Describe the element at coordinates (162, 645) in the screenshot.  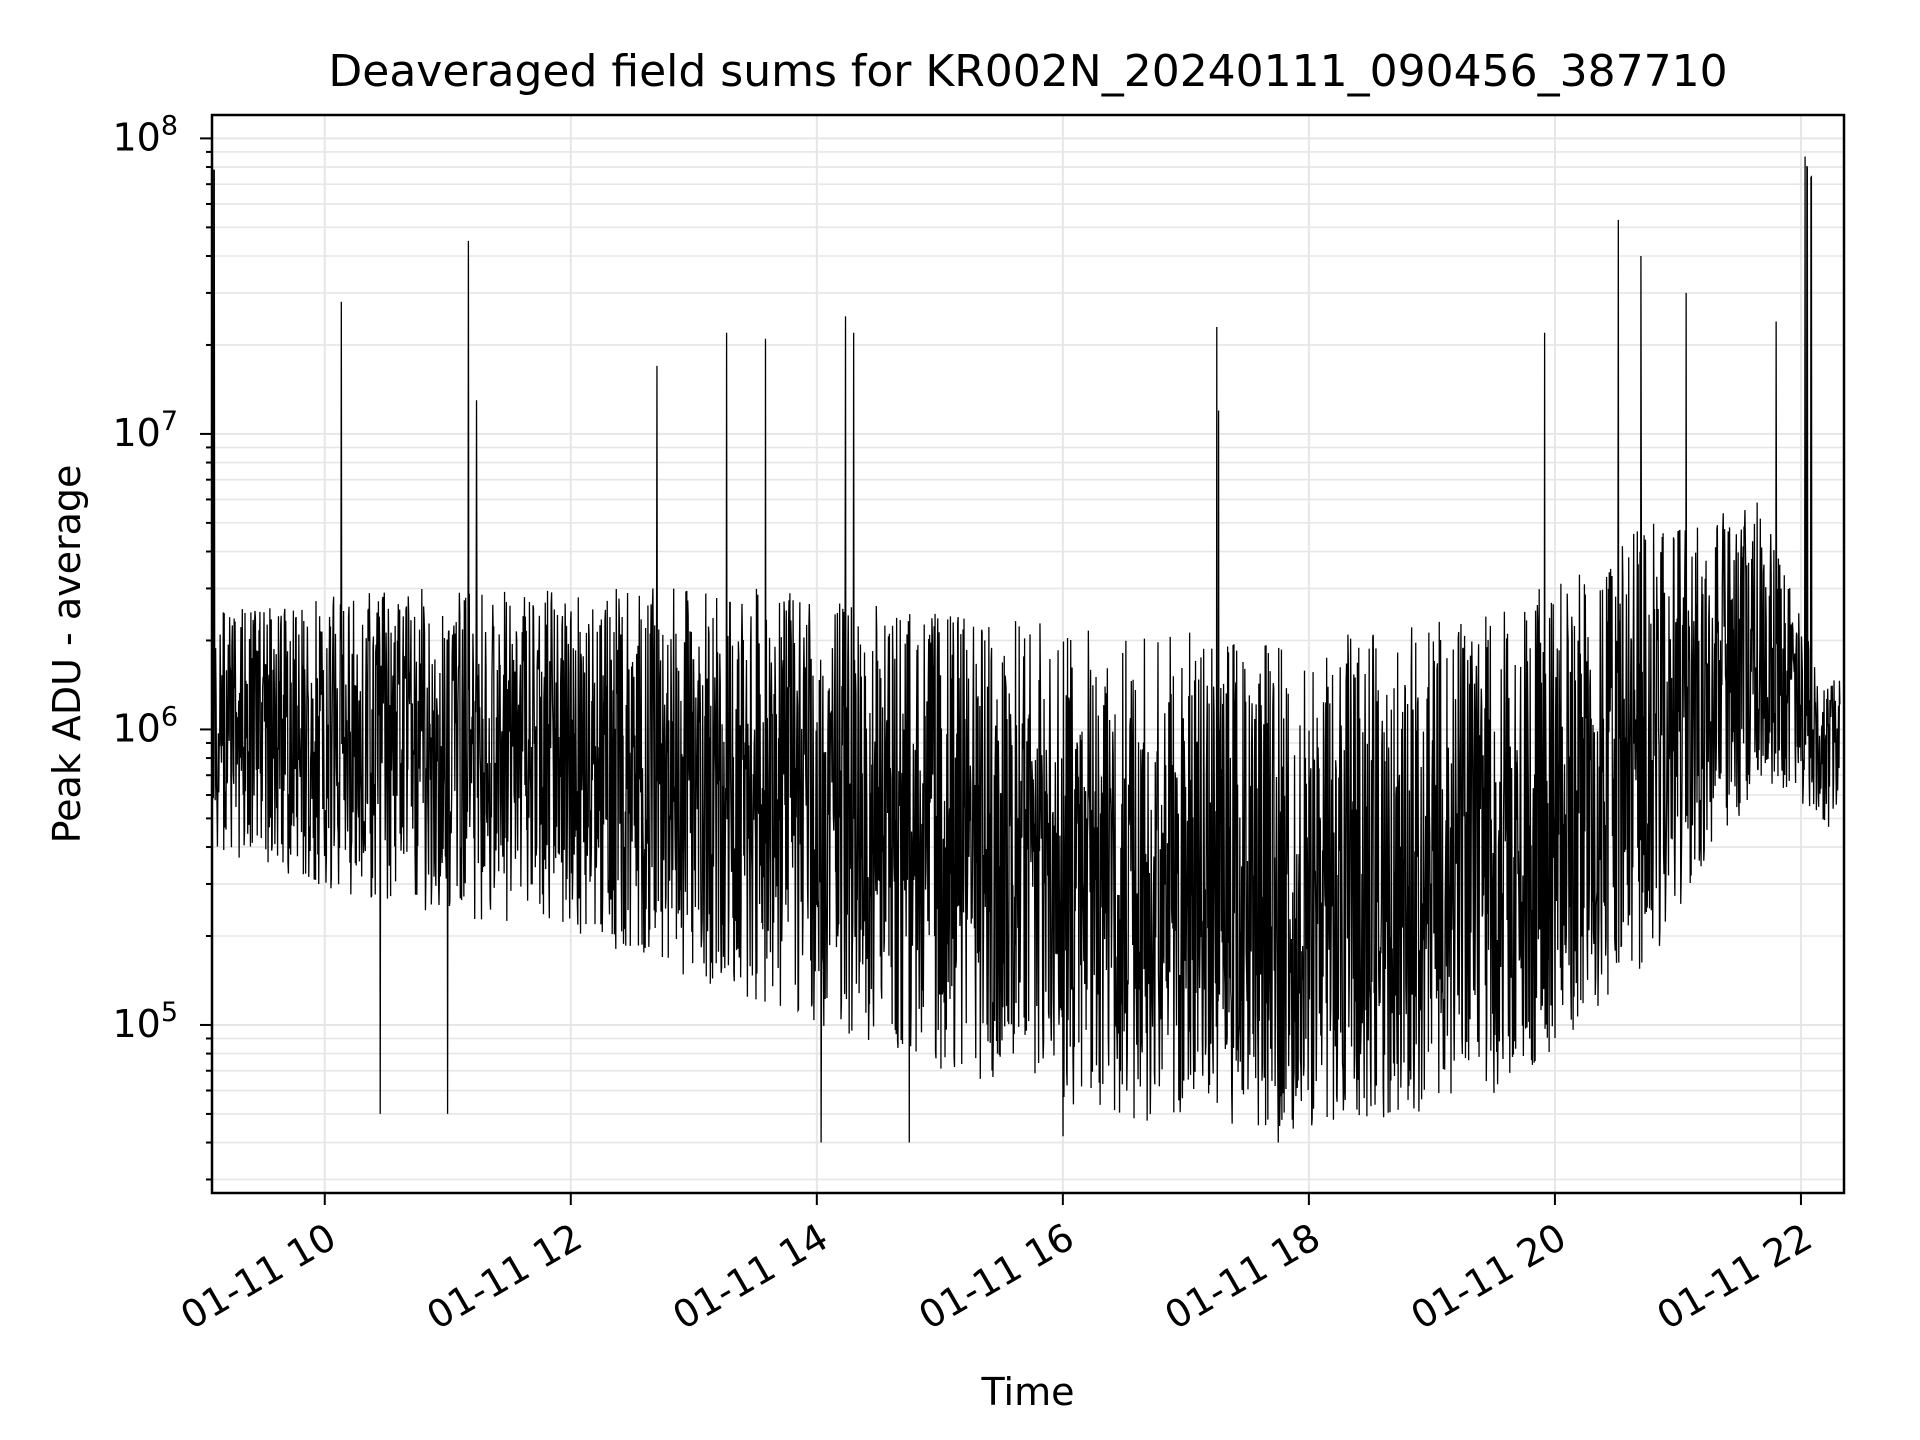
I see `y-axis: 105 106 107 108` at that location.